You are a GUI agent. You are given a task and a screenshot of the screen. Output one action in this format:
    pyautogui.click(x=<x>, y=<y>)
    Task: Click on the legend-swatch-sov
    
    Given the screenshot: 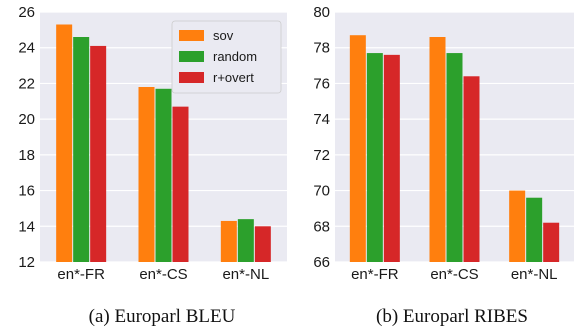 What is the action you would take?
    pyautogui.click(x=191, y=35)
    